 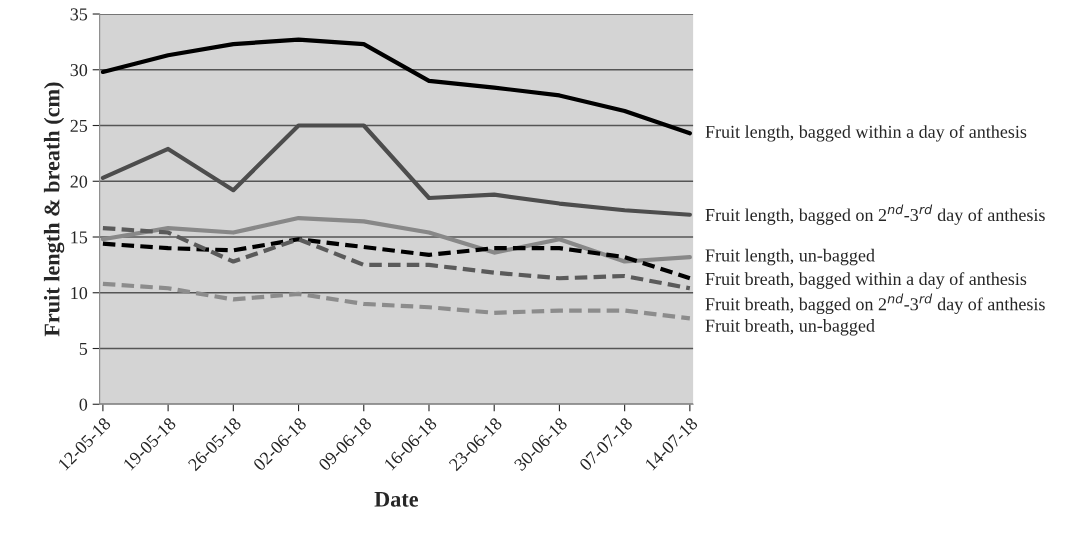 I want to click on y-tick-label: 15, so click(x=79, y=237).